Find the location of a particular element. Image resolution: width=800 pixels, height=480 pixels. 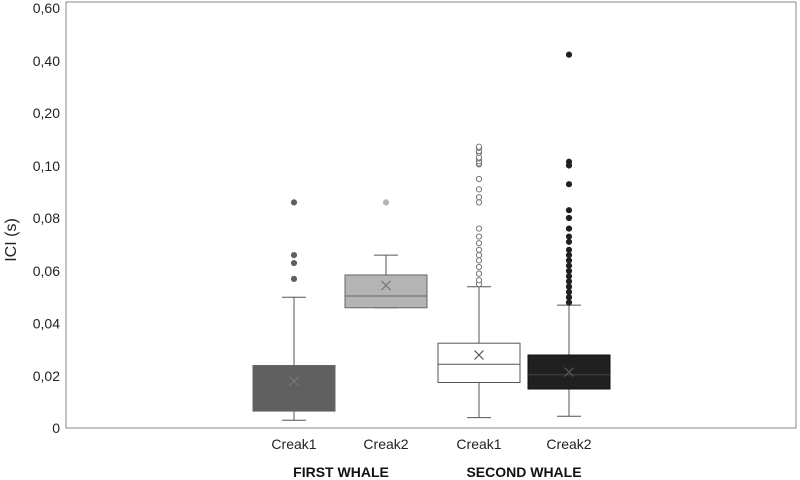

y-axis-ticks: 0 0,02 0,04 0,06 0,08 0,10 0,20 0,40 0,60 is located at coordinates (46, 218).